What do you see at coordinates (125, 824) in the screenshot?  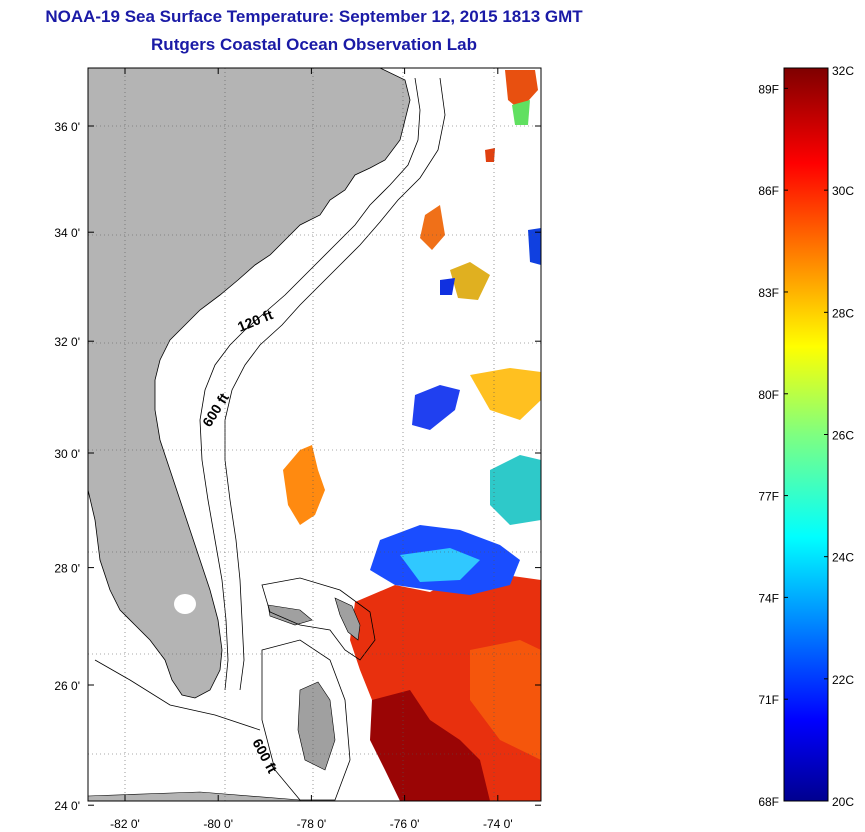 I see `lon-tick-label: -82 0'` at bounding box center [125, 824].